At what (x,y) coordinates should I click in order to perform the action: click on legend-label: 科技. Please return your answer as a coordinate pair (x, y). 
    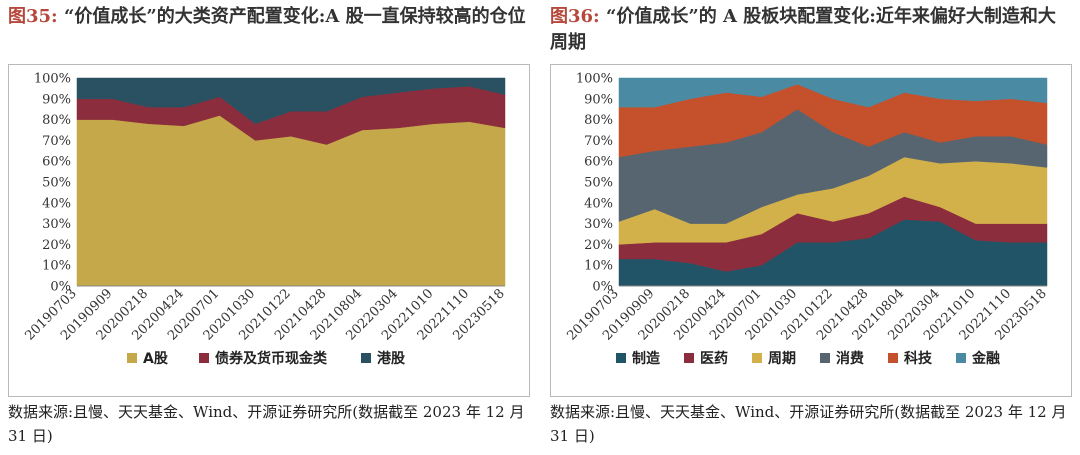
    Looking at the image, I should click on (918, 358).